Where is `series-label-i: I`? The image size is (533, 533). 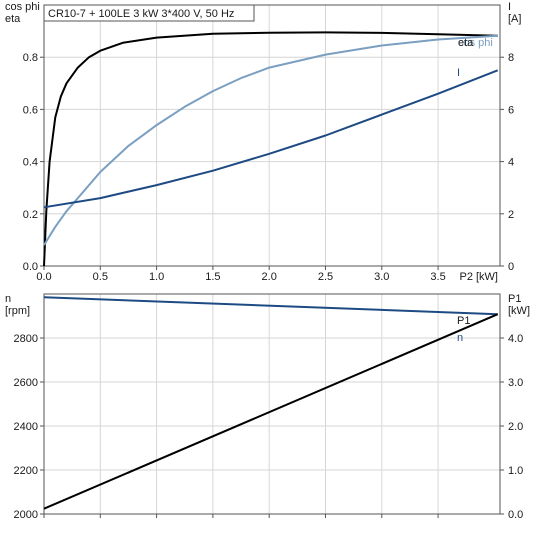
series-label-i: I is located at coordinates (458, 73).